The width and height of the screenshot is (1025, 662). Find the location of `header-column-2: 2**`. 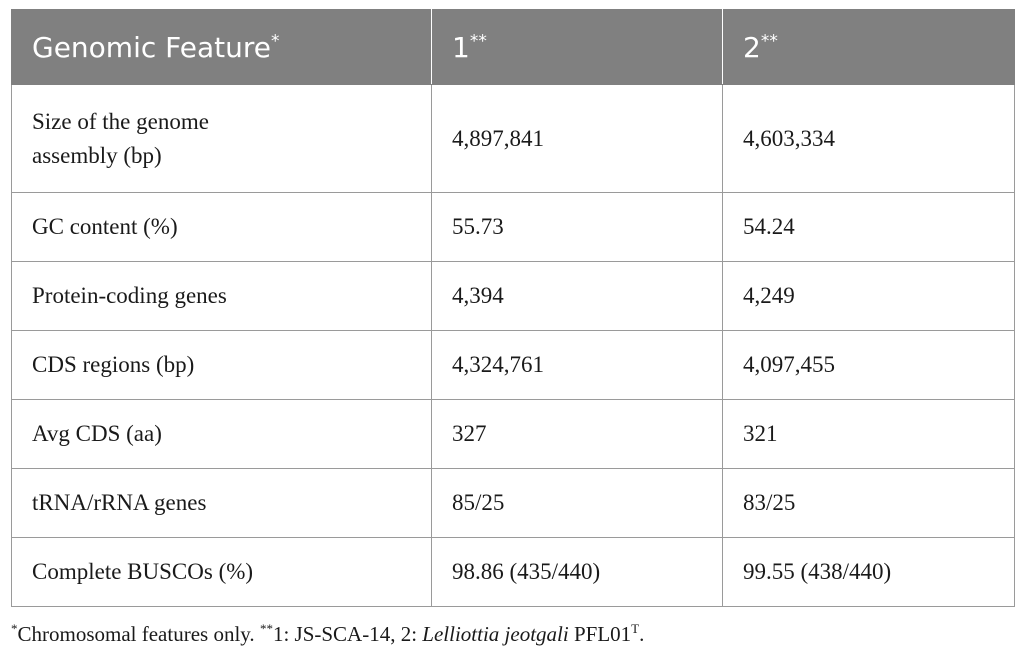

header-column-2: 2** is located at coordinates (868, 47).